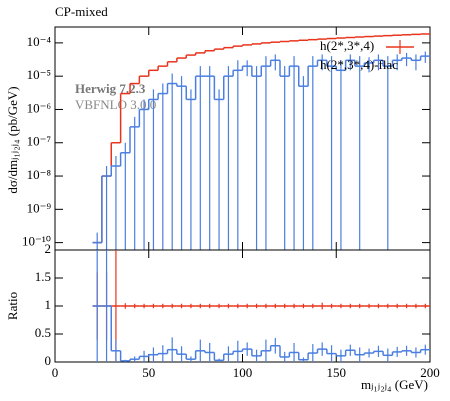 This screenshot has height=401, width=450. I want to click on x-axis-label: mⱼ₁ⱼ₂ⱼ₄ (GeV), so click(394, 384).